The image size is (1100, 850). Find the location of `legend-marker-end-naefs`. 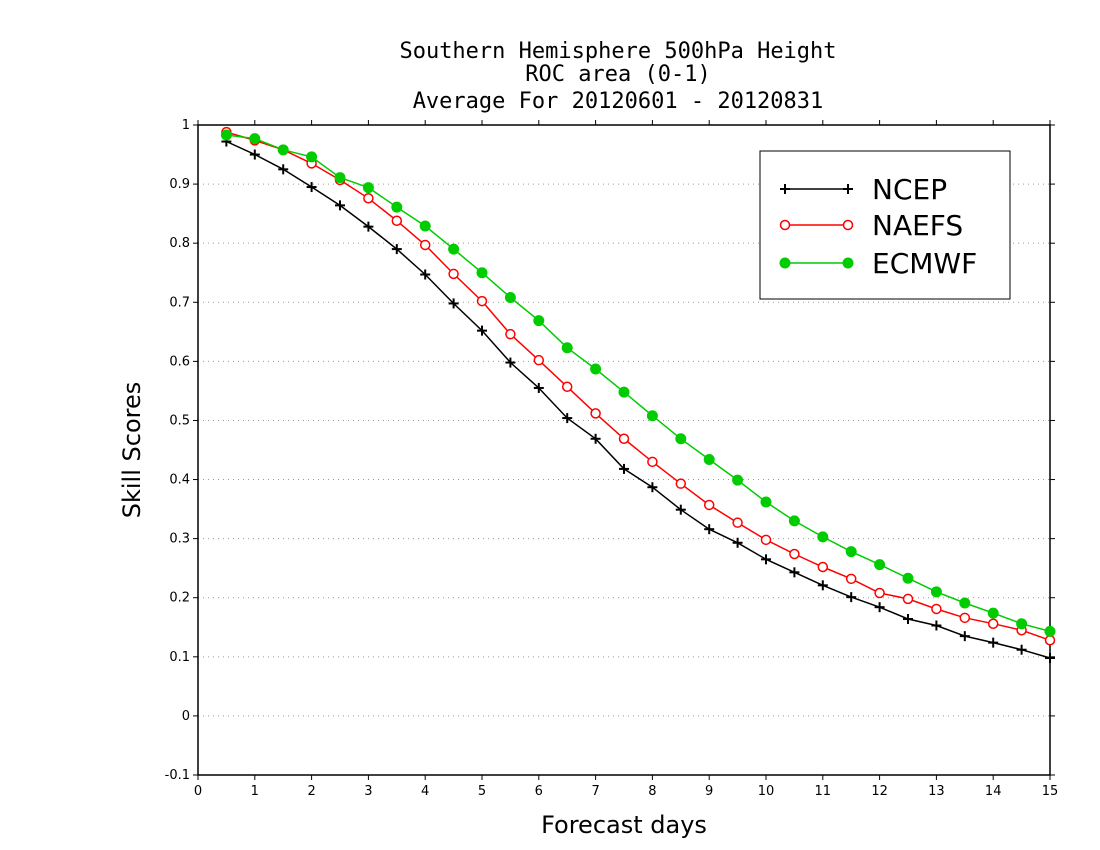

legend-marker-end-naefs is located at coordinates (848, 225).